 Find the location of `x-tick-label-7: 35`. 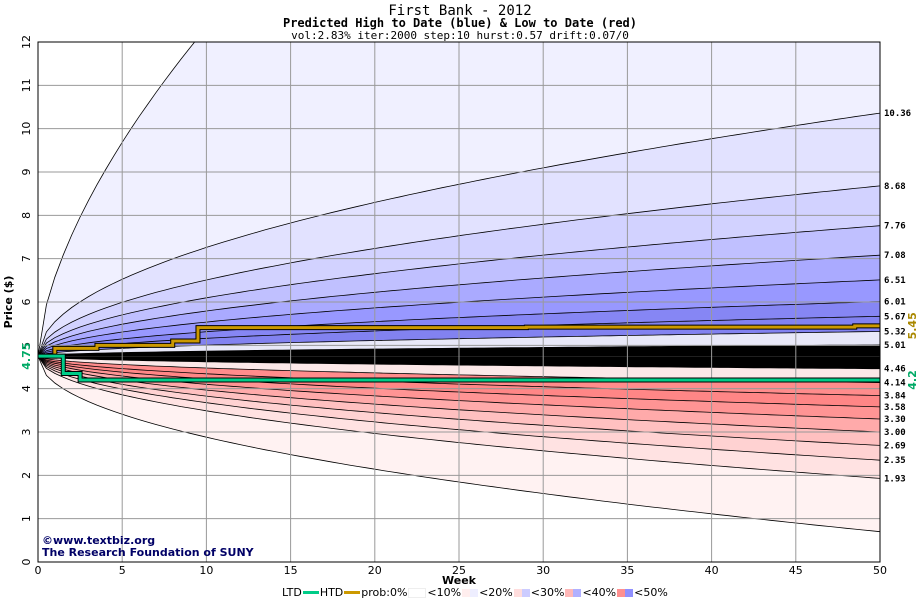

x-tick-label-7: 35 is located at coordinates (627, 570).